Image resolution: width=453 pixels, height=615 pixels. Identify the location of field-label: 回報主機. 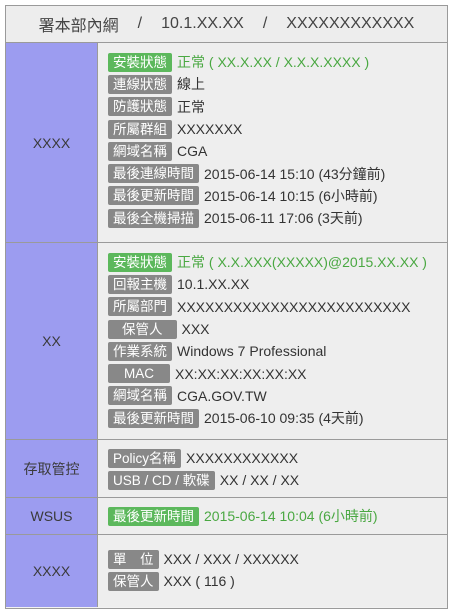
(140, 284).